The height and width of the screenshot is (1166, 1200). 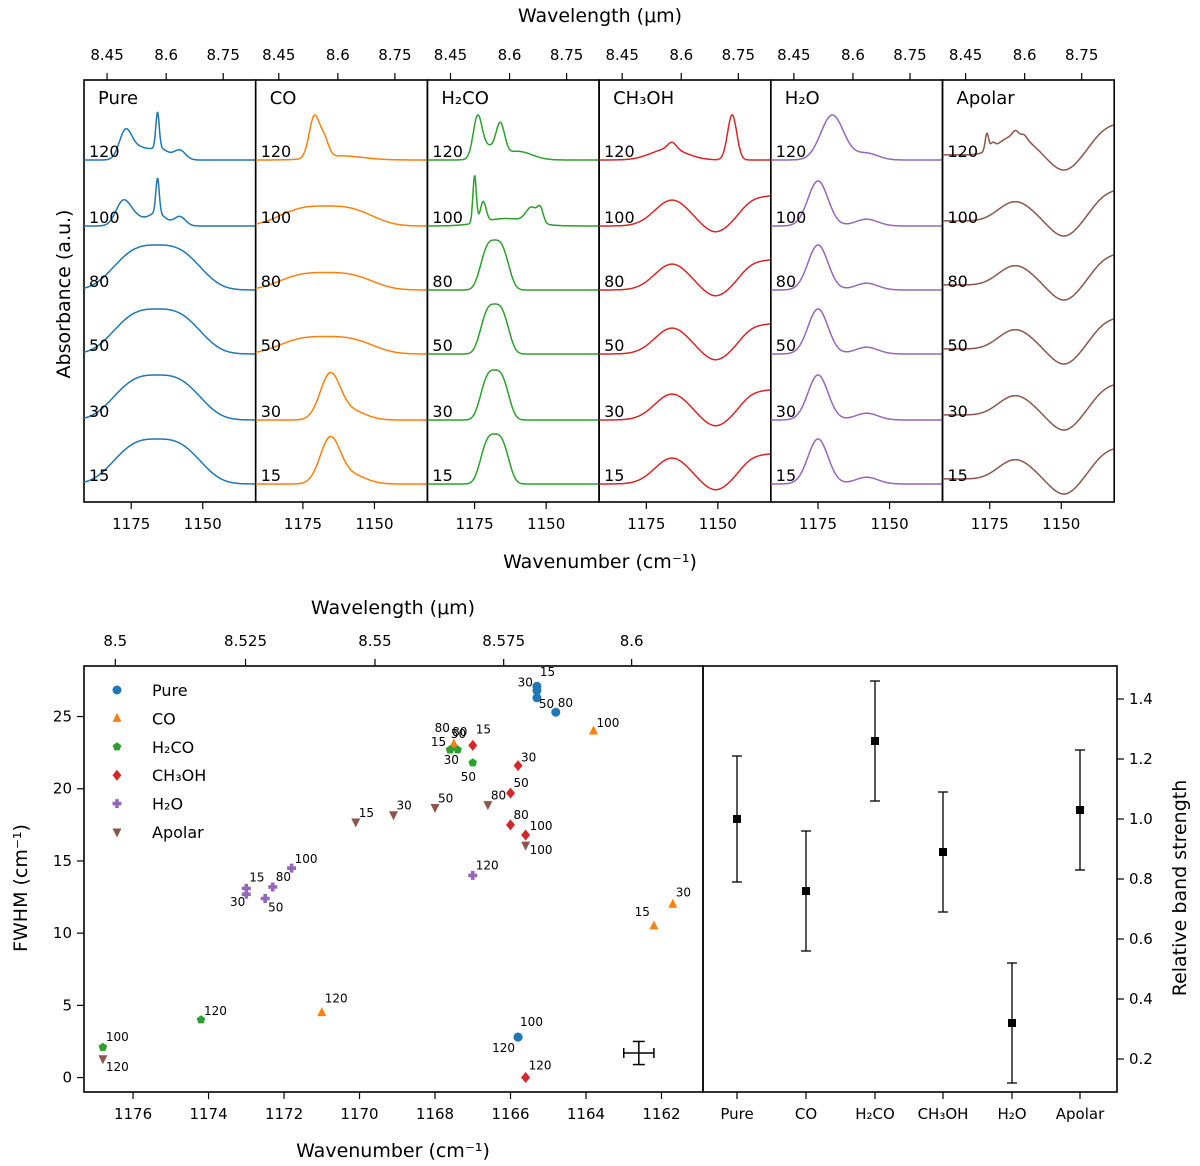 I want to click on spectra-panel: CH₃OH 120 100 80 50 30 15 1175 1150 8.45 8.6 8.75, so click(x=685, y=289).